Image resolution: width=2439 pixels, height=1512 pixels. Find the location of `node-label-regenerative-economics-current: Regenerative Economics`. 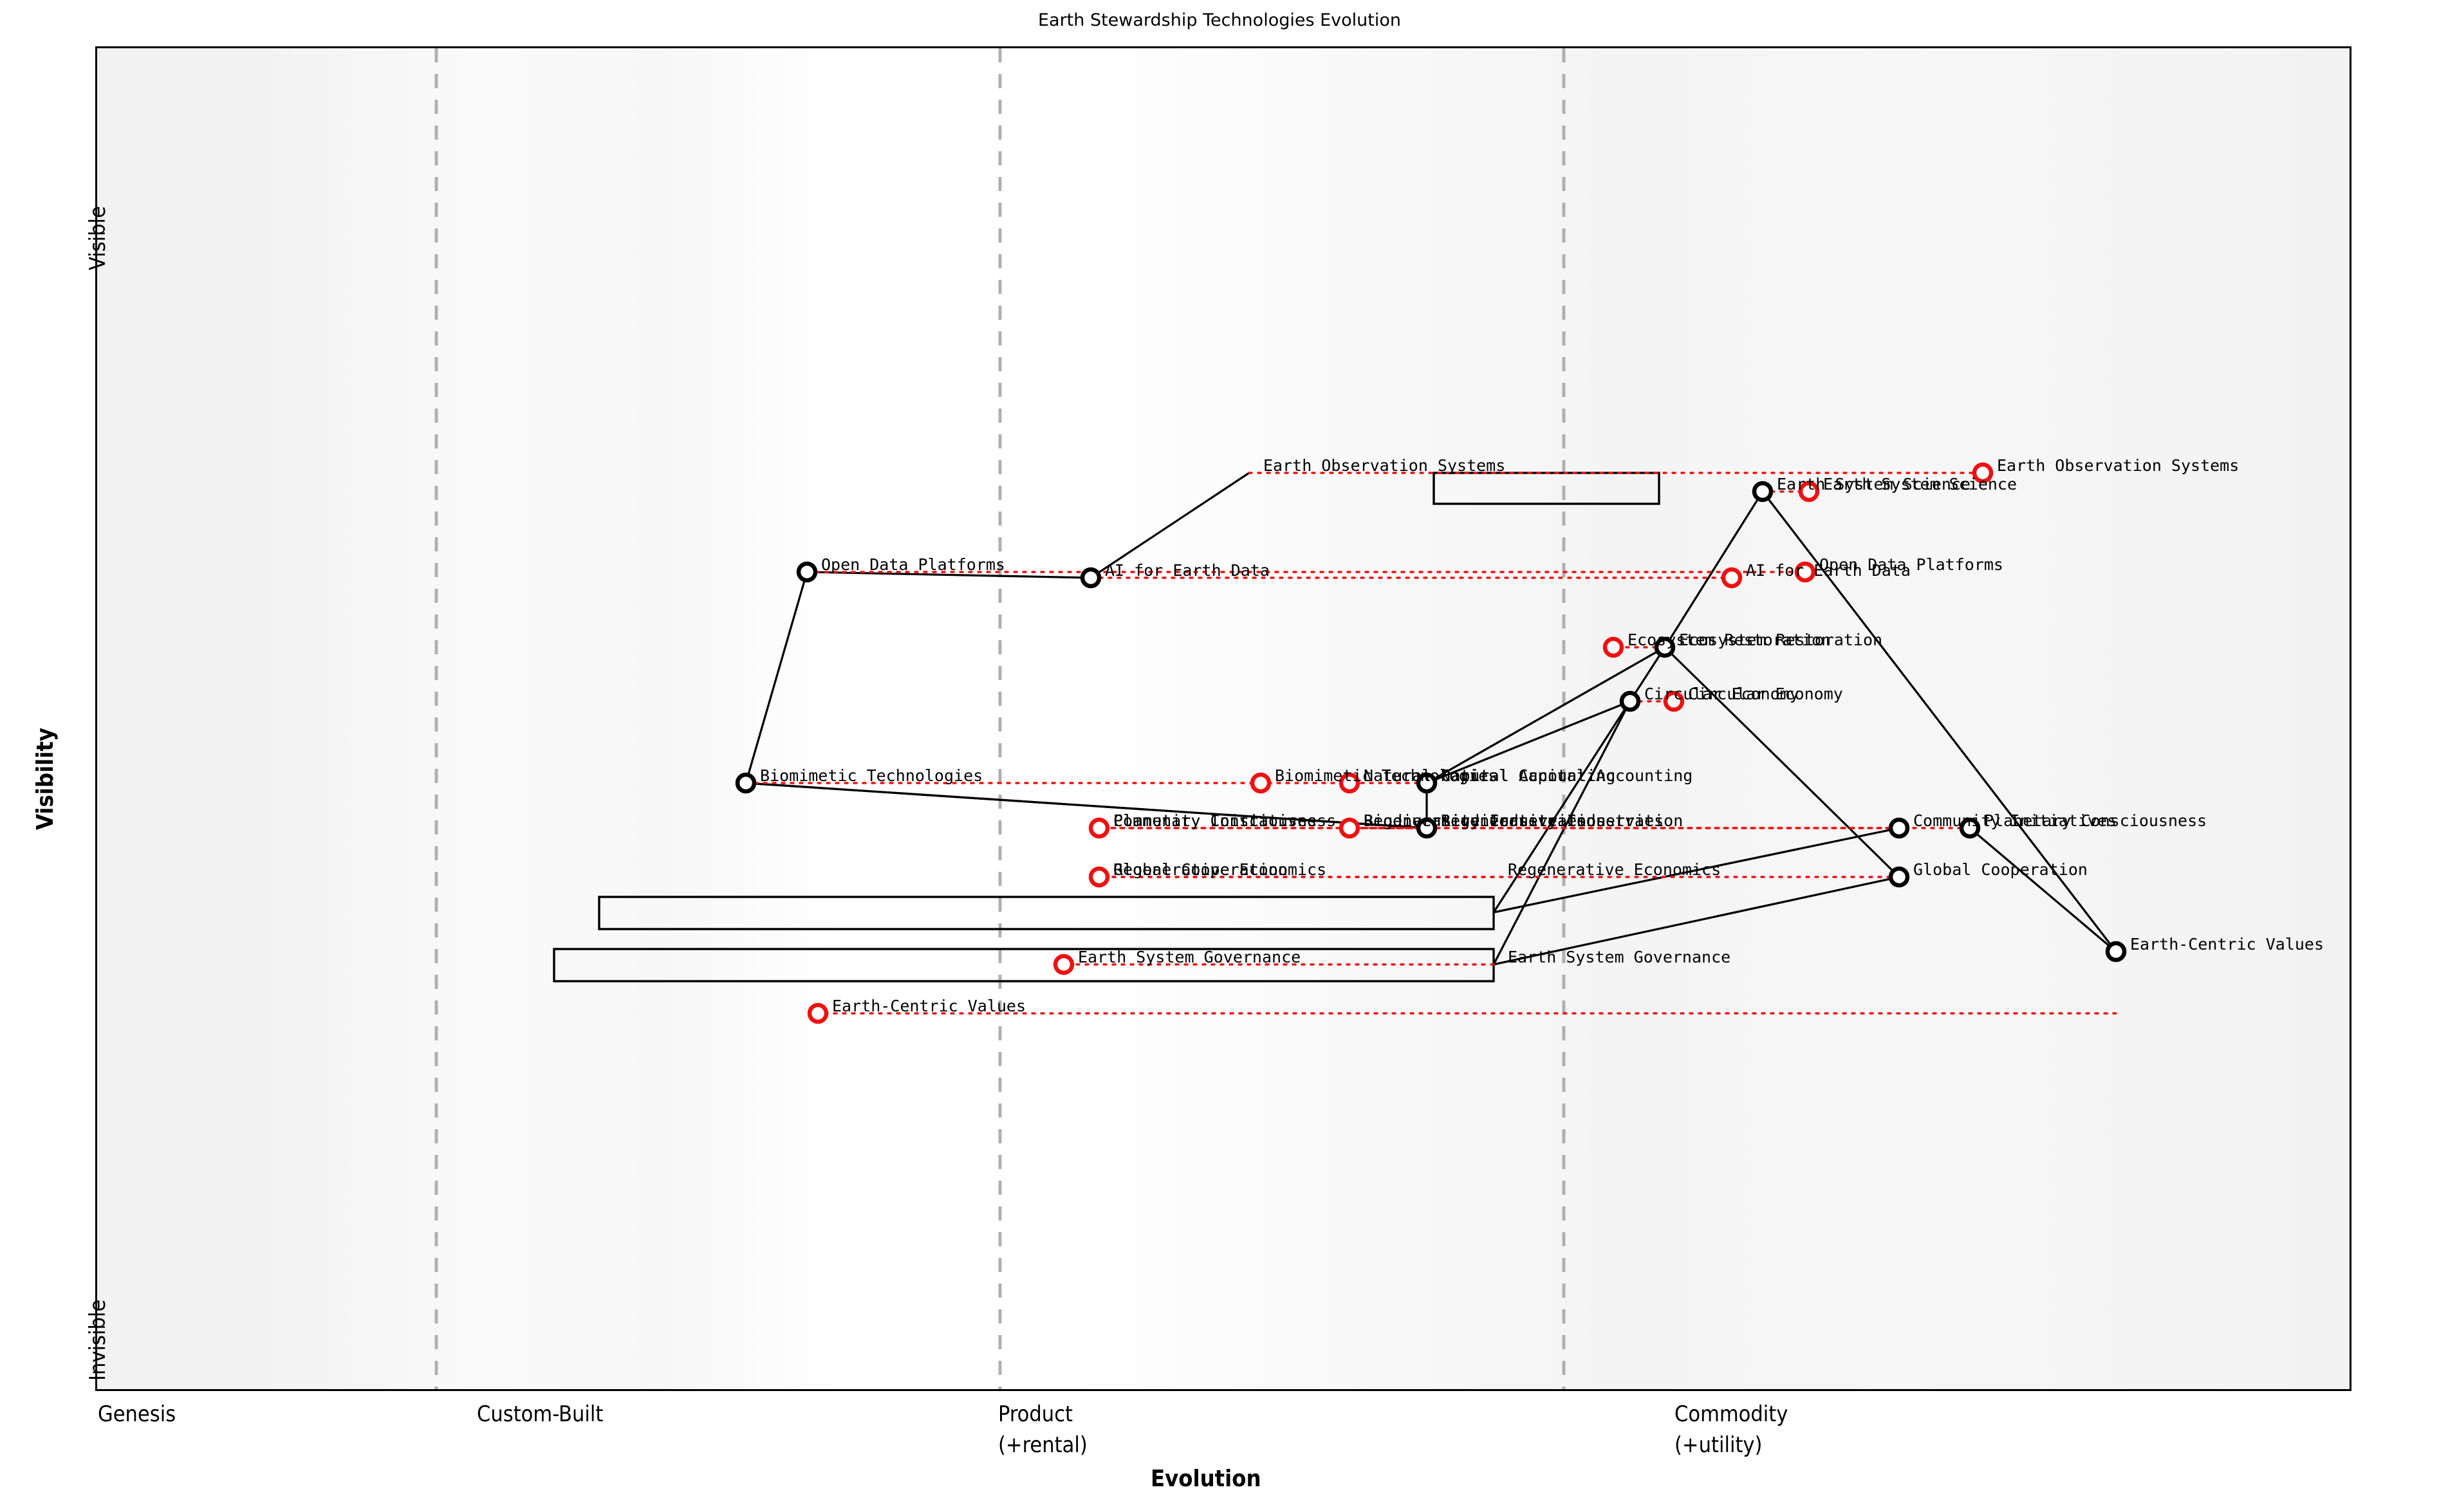

node-label-regenerative-economics-current: Regenerative Economics is located at coordinates (1614, 869).